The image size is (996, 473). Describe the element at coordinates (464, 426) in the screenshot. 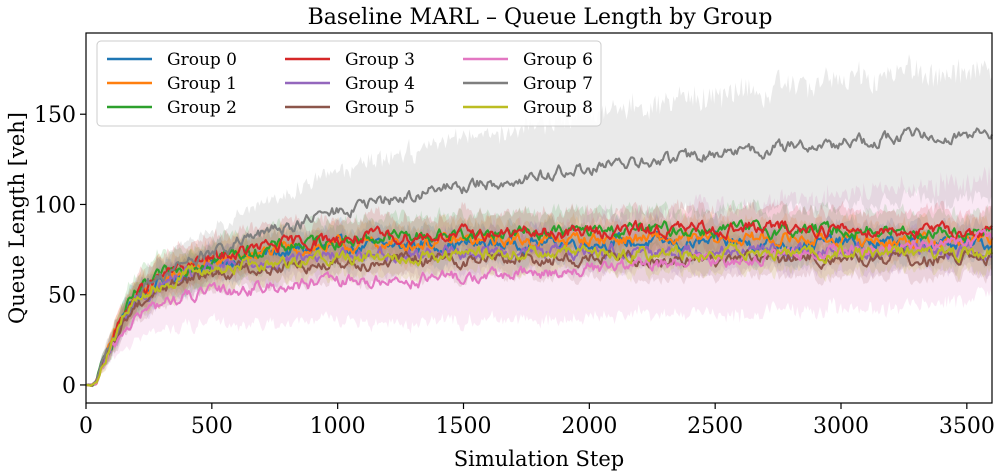

I see `x-tick-label: 1500` at that location.